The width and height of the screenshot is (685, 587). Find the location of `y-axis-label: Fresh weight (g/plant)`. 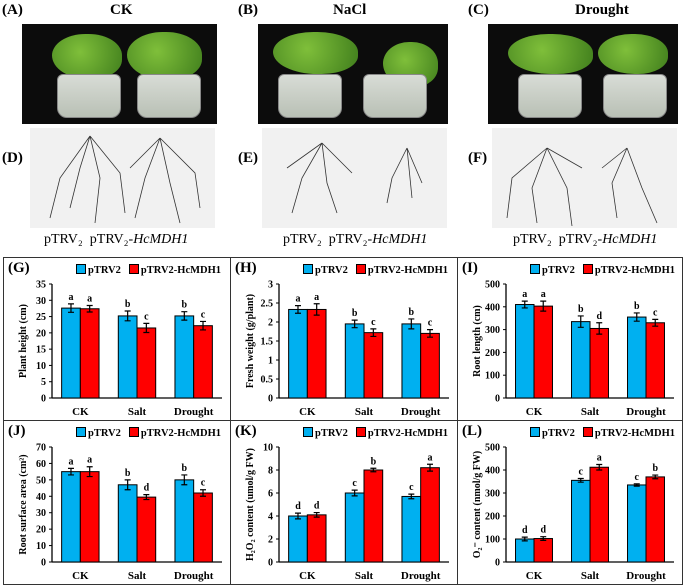

y-axis-label: Fresh weight (g/plant) is located at coordinates (250, 341).